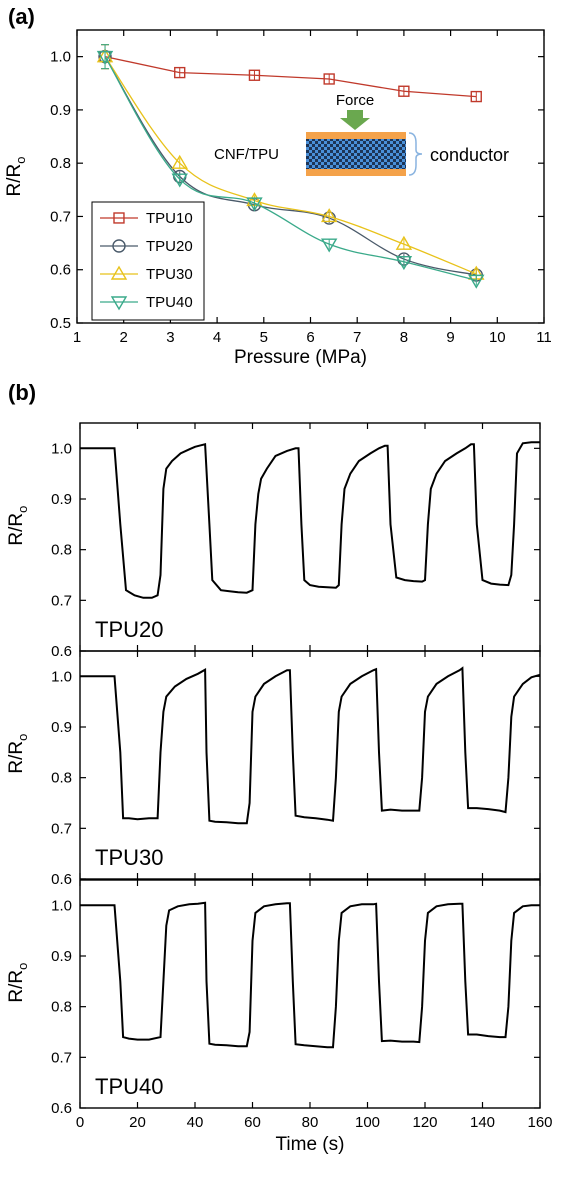  Describe the element at coordinates (148, 261) in the screenshot. I see `legend-box` at that location.